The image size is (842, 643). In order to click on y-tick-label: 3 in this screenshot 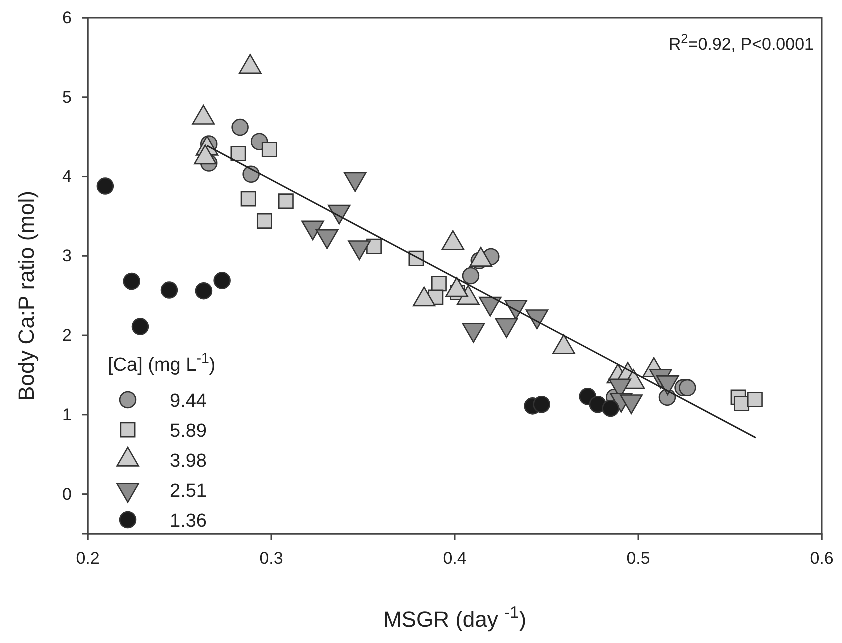, I will do `click(67, 256)`.